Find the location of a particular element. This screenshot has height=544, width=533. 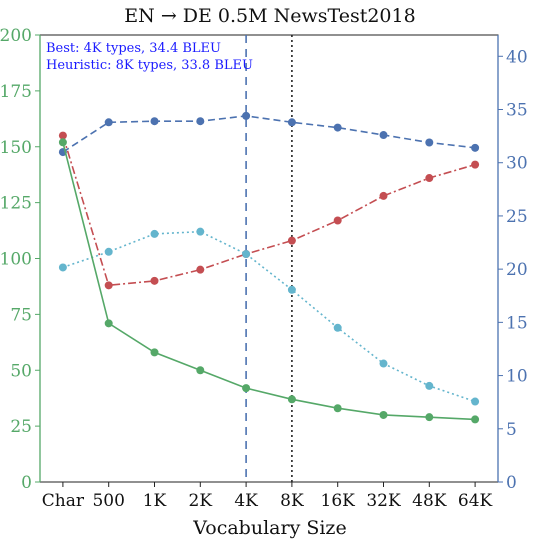

x-tick-label: 1K is located at coordinates (155, 501).